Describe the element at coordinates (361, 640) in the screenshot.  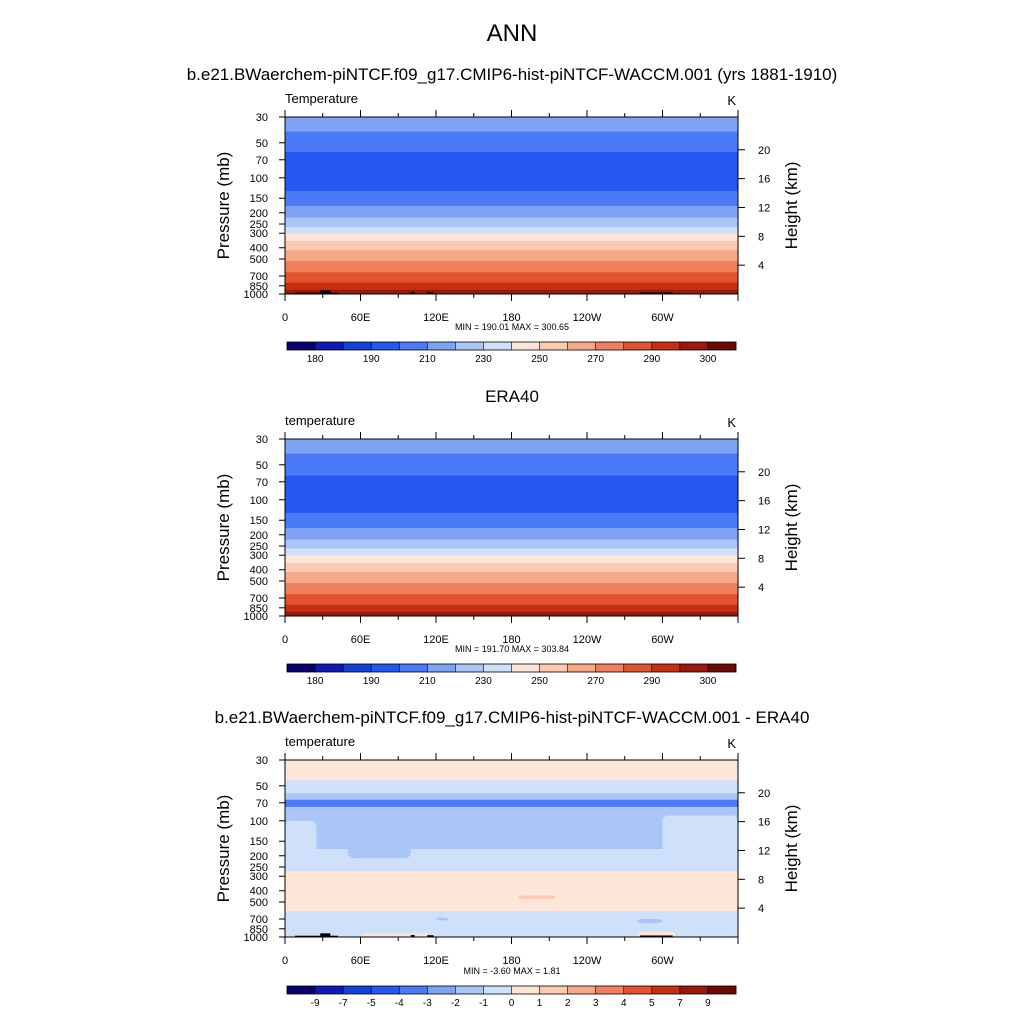
I see `x-tick-label: 60E` at that location.